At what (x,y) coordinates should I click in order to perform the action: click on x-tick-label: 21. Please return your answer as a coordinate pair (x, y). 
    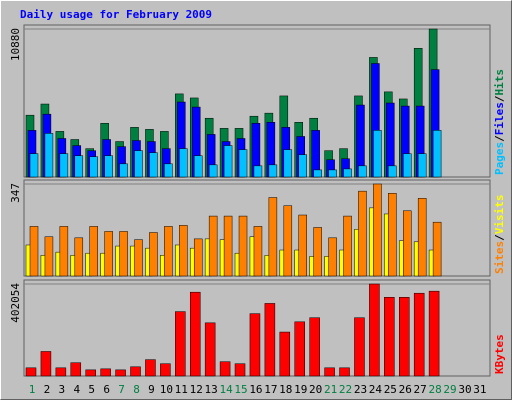
    Looking at the image, I should click on (330, 389).